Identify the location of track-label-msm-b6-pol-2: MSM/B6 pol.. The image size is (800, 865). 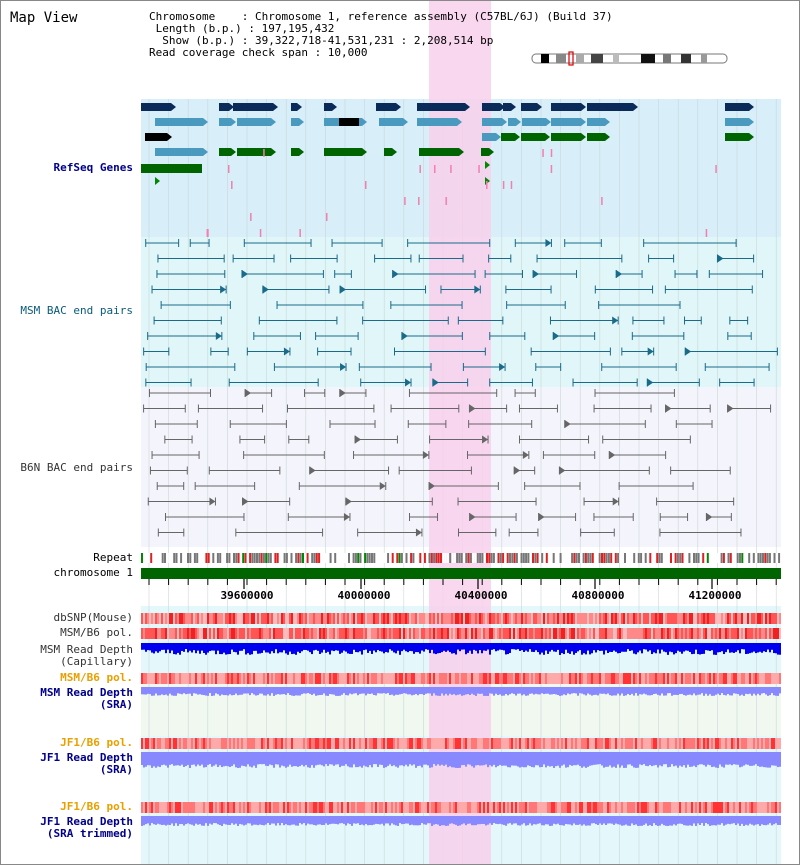
(96, 677).